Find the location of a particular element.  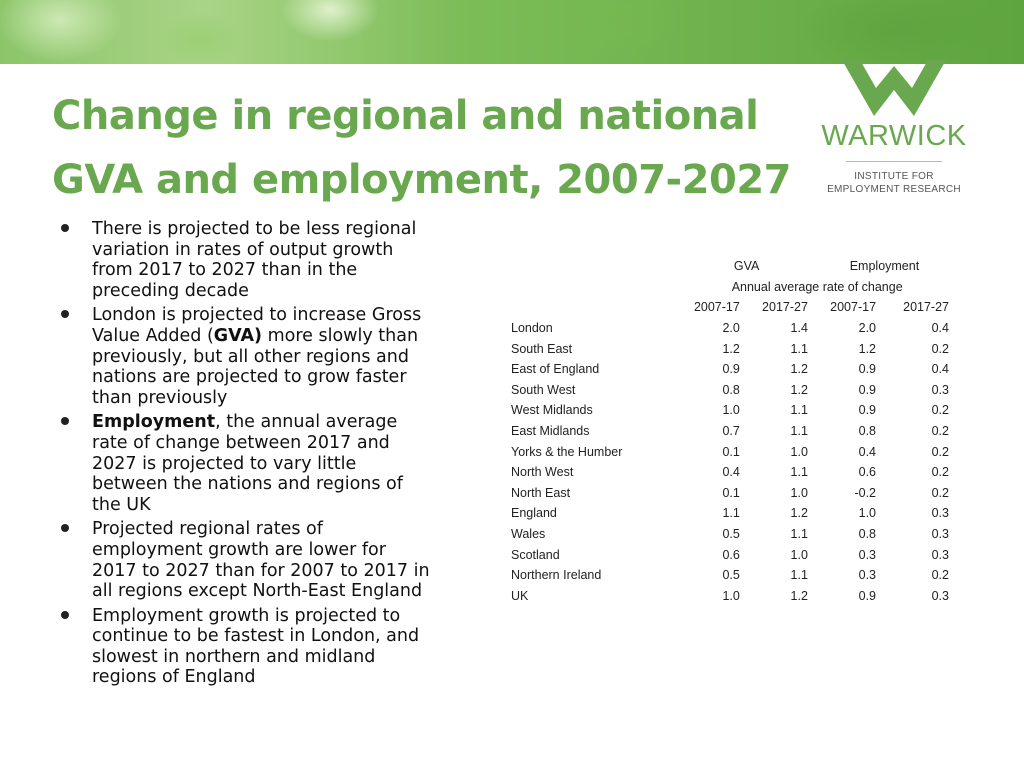

logo-wordmark: WARWICK is located at coordinates (894, 136).